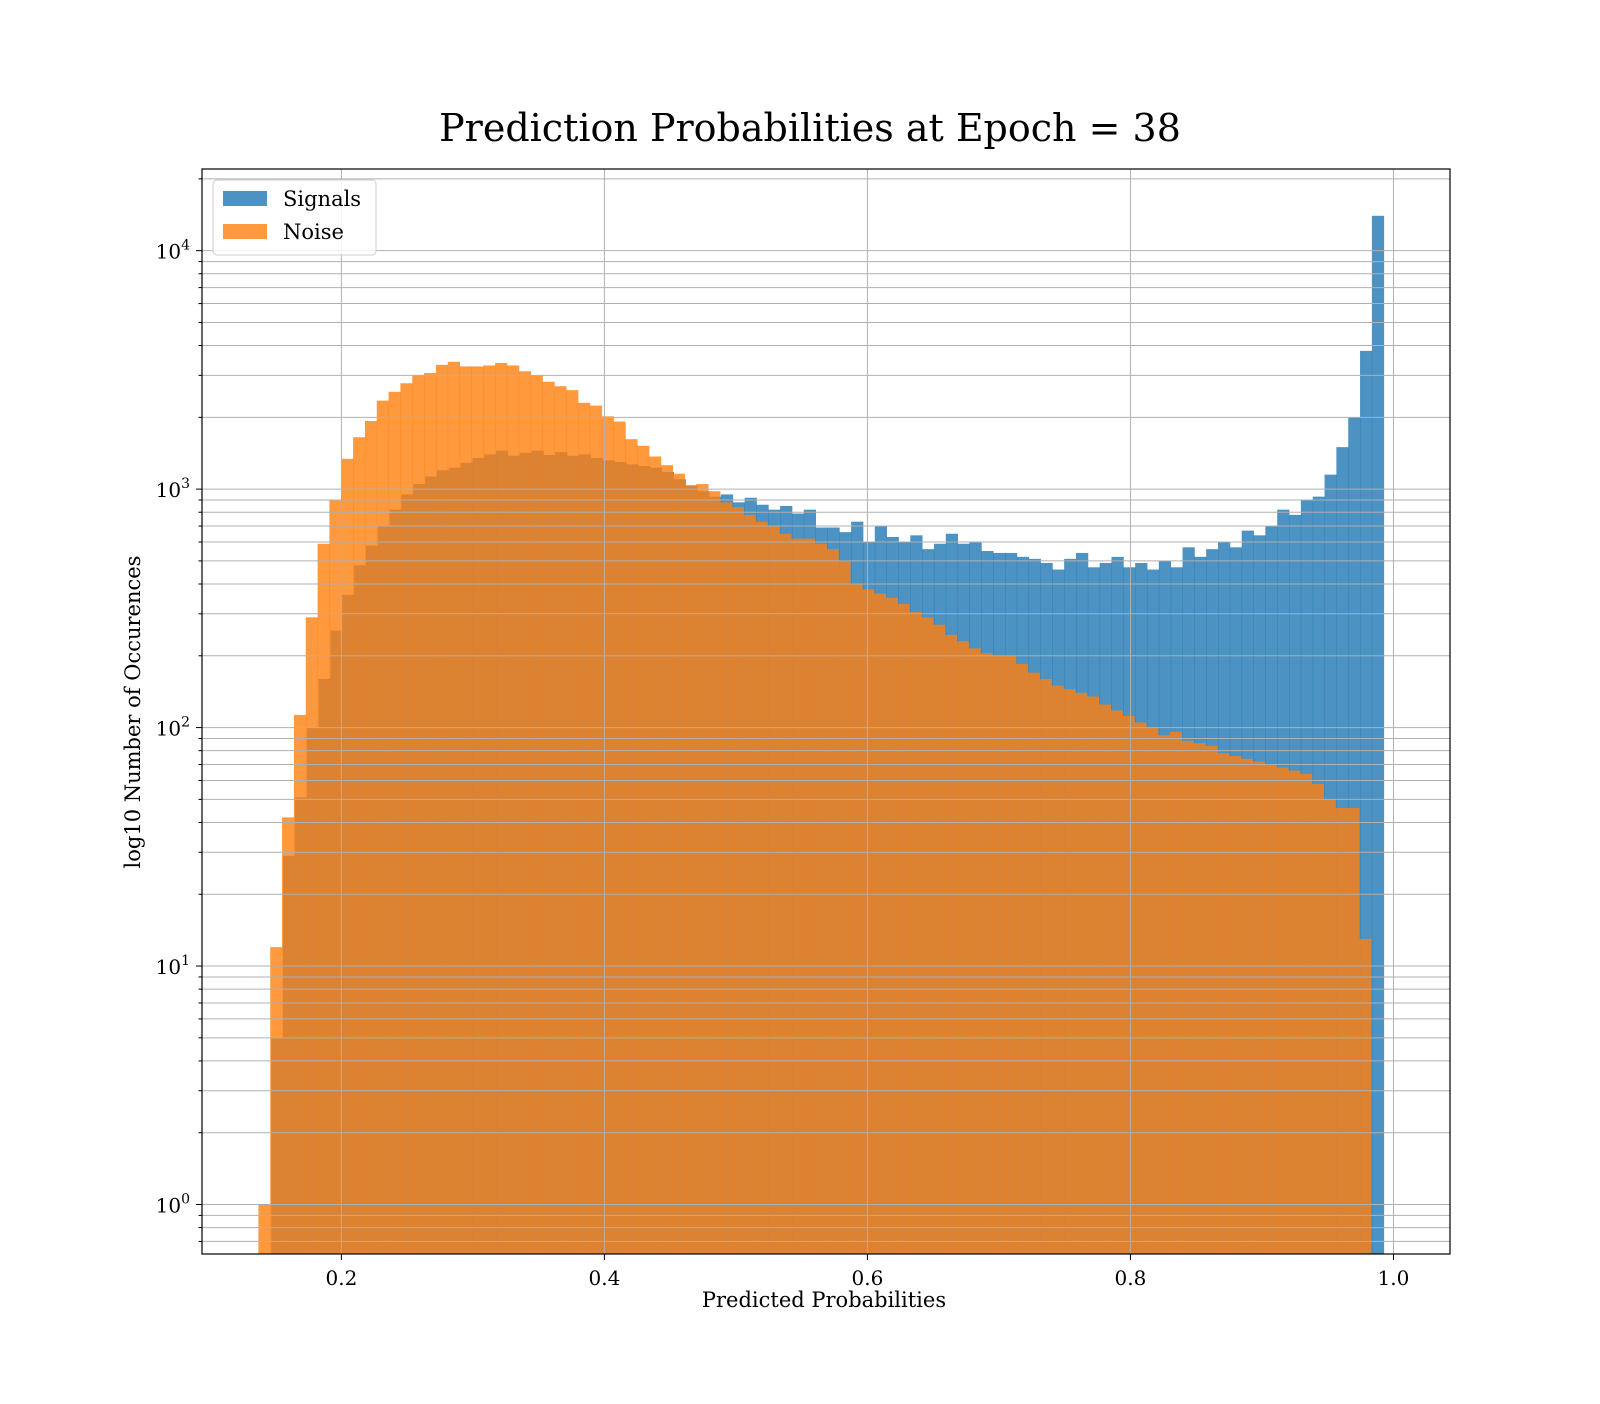 This screenshot has width=1600, height=1404. Describe the element at coordinates (173, 728) in the screenshot. I see `y-tick-label: 10²` at that location.